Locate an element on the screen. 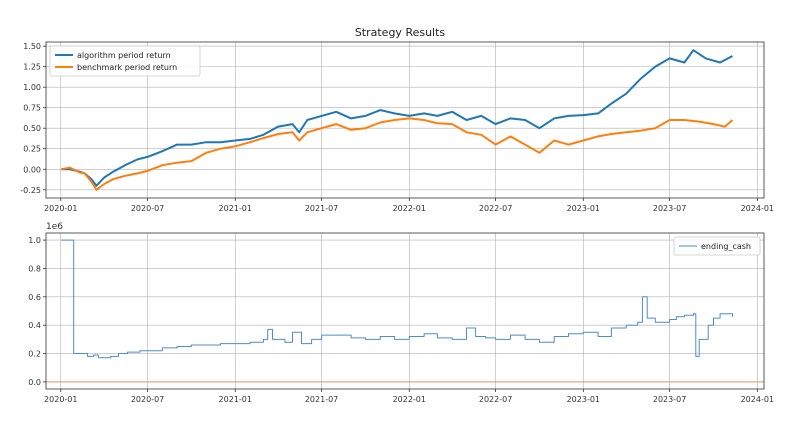 This screenshot has height=426, width=800. chart-title: Strategy Results is located at coordinates (400, 32).